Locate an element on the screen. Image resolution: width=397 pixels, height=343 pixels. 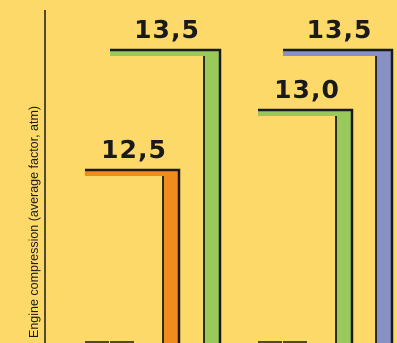
bar-value-label: 13,0 is located at coordinates (307, 89).